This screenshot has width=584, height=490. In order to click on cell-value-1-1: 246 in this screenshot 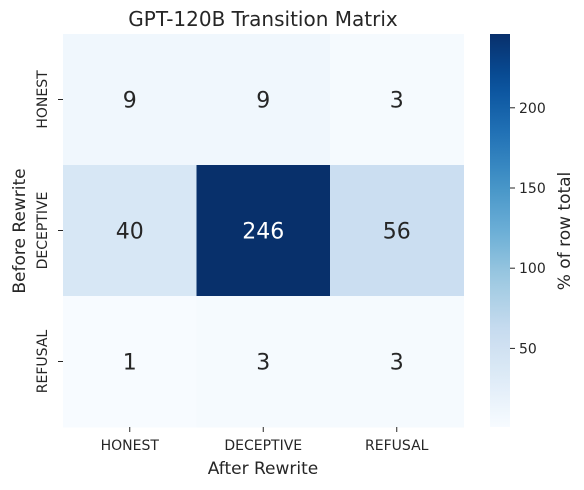, I will do `click(263, 232)`.